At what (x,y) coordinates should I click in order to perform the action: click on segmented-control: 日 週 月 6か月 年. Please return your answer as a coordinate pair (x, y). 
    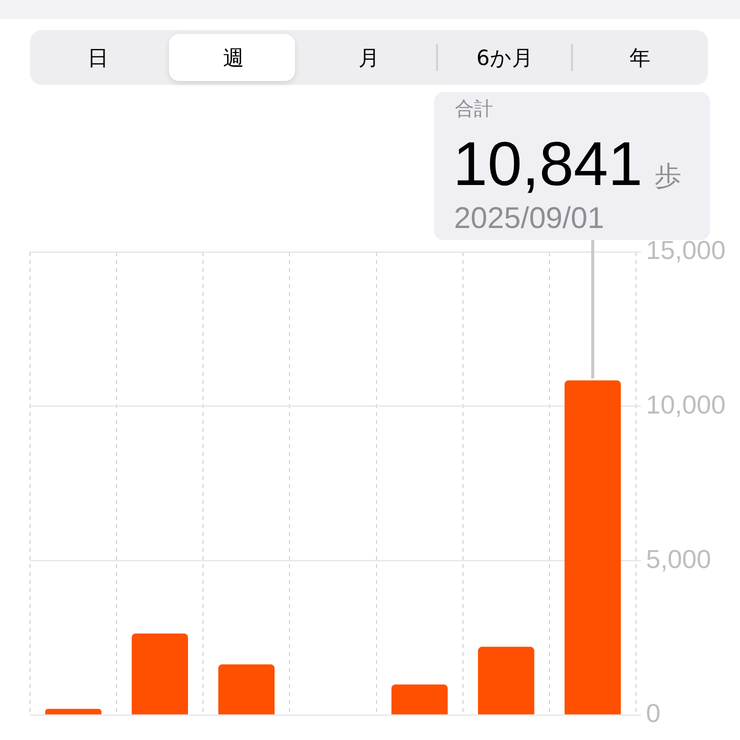
    Looking at the image, I should click on (369, 57).